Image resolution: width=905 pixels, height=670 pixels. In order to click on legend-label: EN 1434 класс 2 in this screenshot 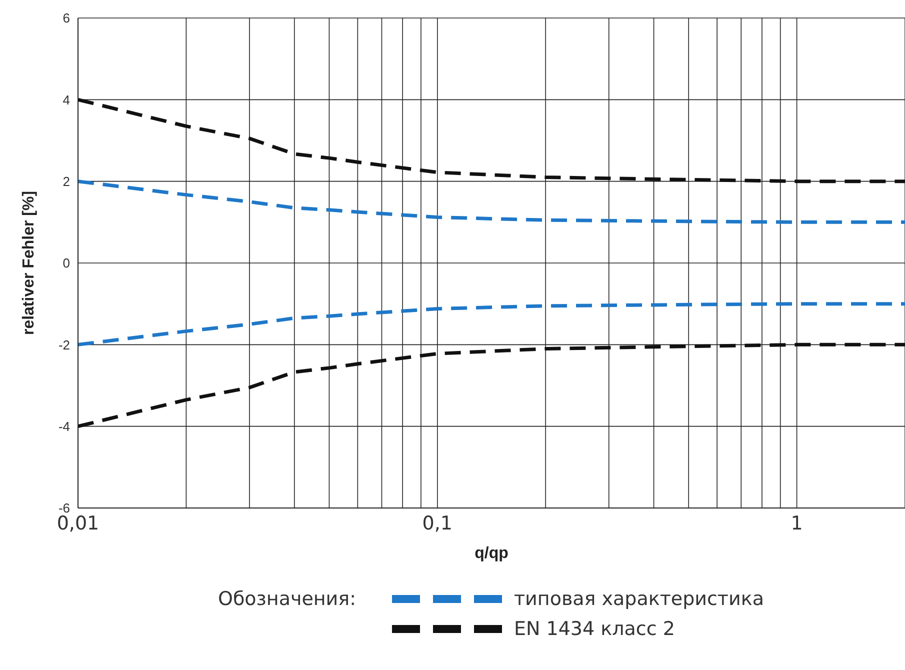, I will do `click(594, 629)`.